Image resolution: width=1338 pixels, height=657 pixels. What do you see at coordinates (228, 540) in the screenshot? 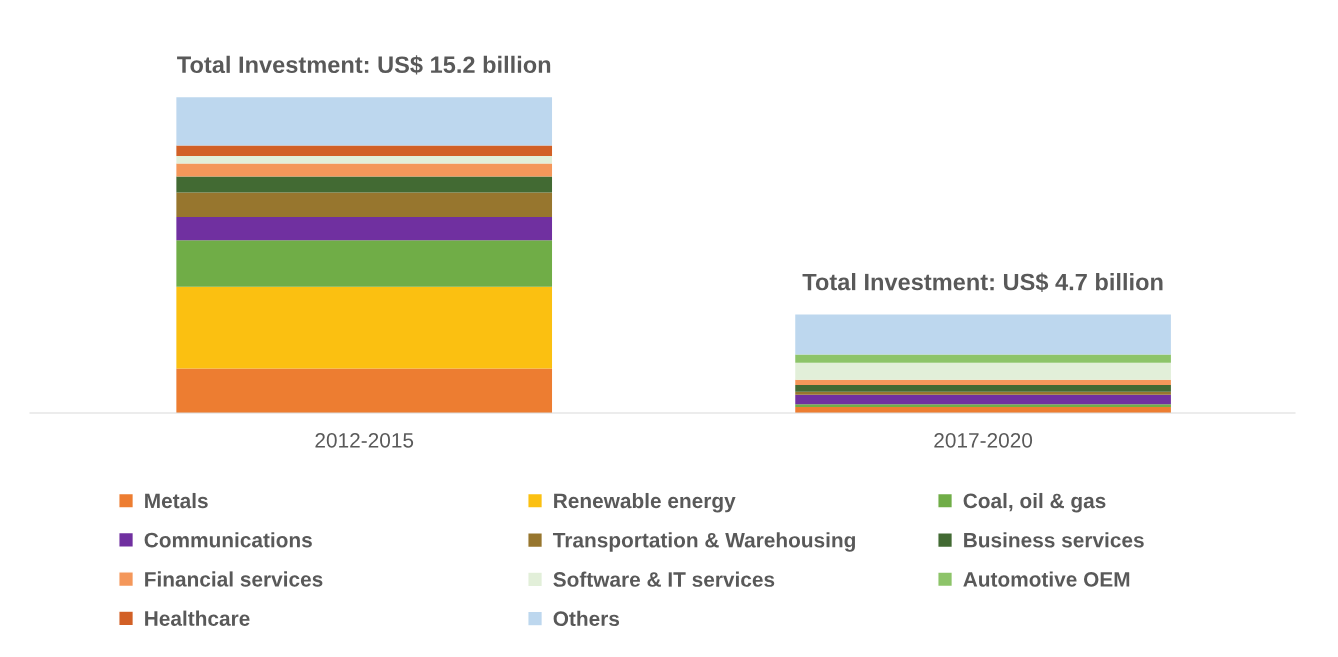
I see `legend-label: Communications` at bounding box center [228, 540].